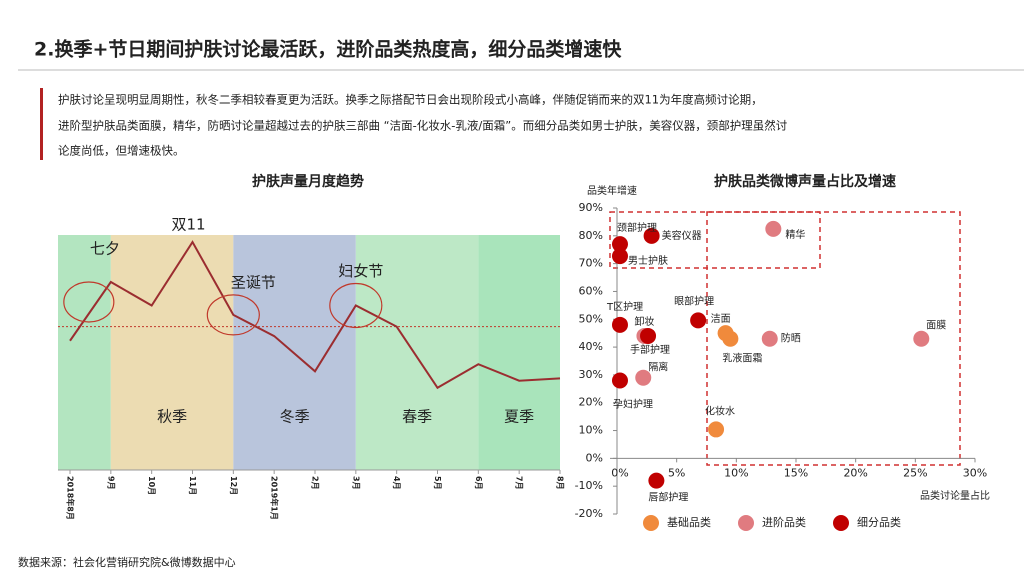 The width and height of the screenshot is (1024, 576). Describe the element at coordinates (121, 151) in the screenshot. I see `body-line: 论度尚低，但增速极快。` at that location.